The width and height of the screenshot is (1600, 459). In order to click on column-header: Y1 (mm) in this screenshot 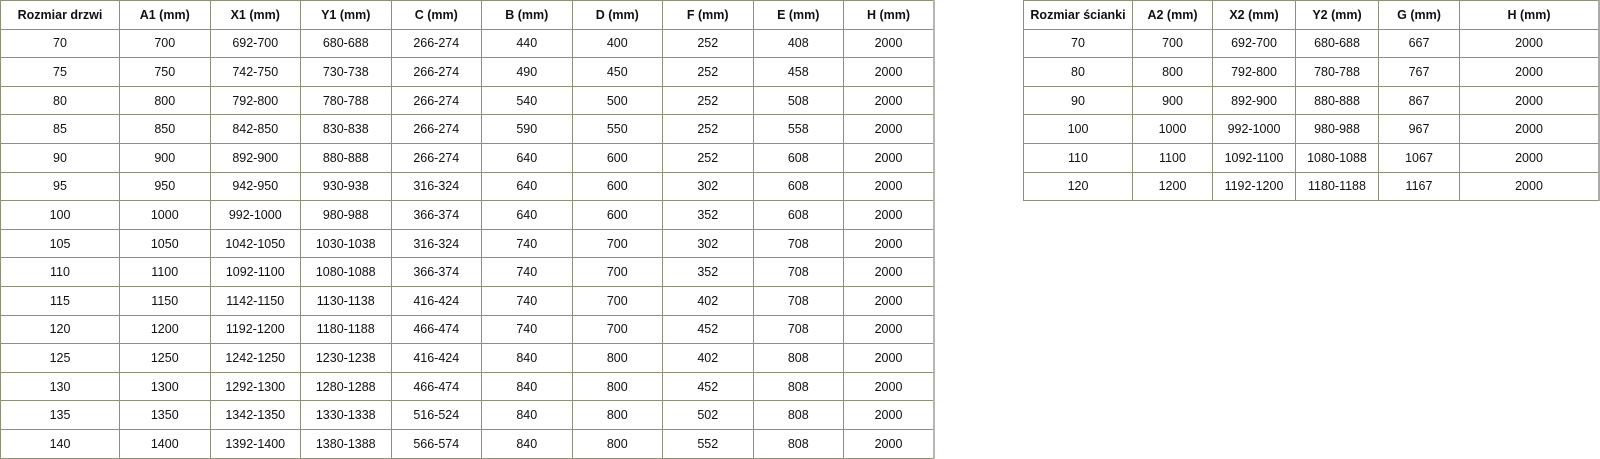, I will do `click(346, 15)`.